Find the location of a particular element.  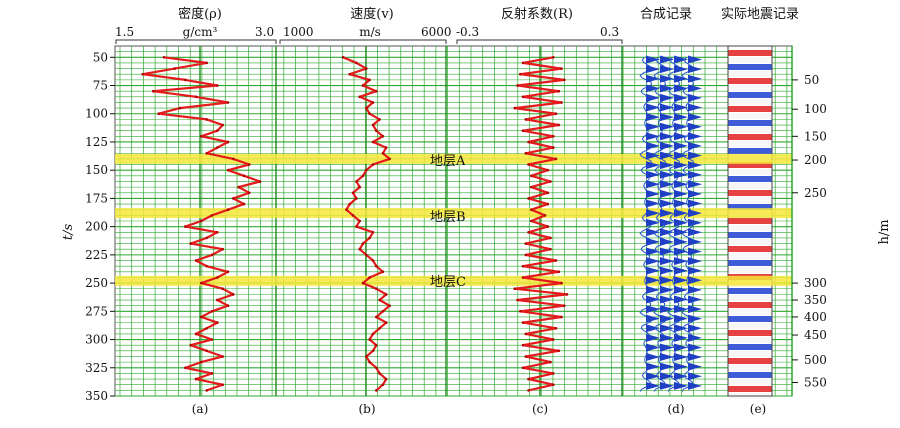

right-tick-label: 350 is located at coordinates (815, 300).